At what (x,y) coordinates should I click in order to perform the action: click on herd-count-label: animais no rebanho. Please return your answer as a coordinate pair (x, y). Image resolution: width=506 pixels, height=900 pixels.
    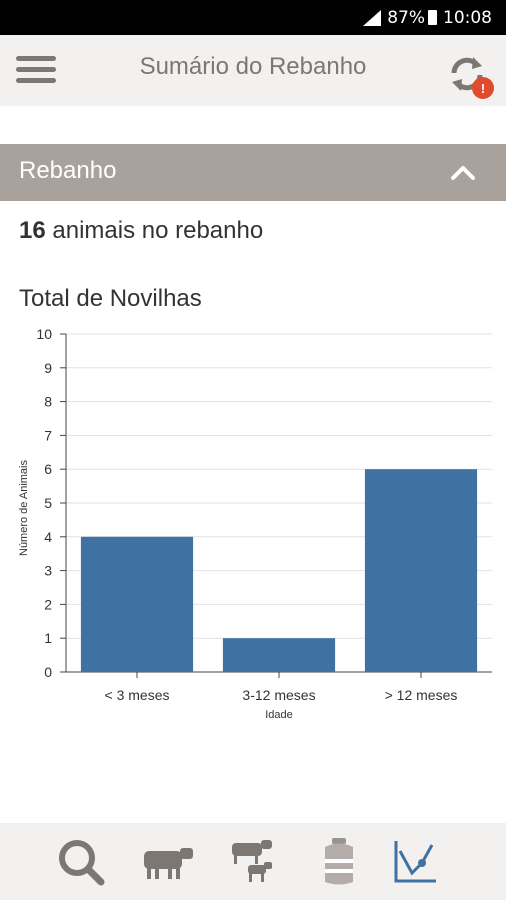
    Looking at the image, I should click on (158, 230).